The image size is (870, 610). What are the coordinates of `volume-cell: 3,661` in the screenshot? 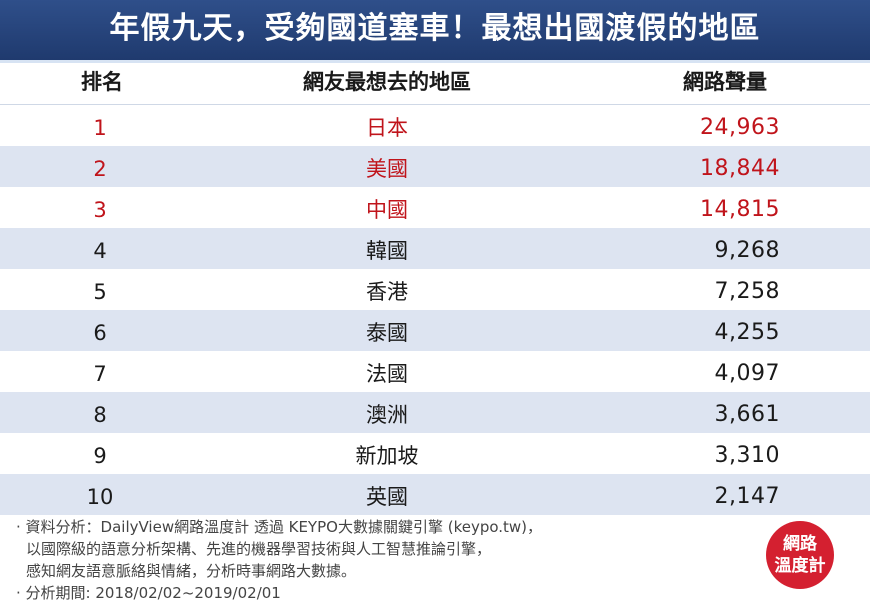 It's located at (747, 414).